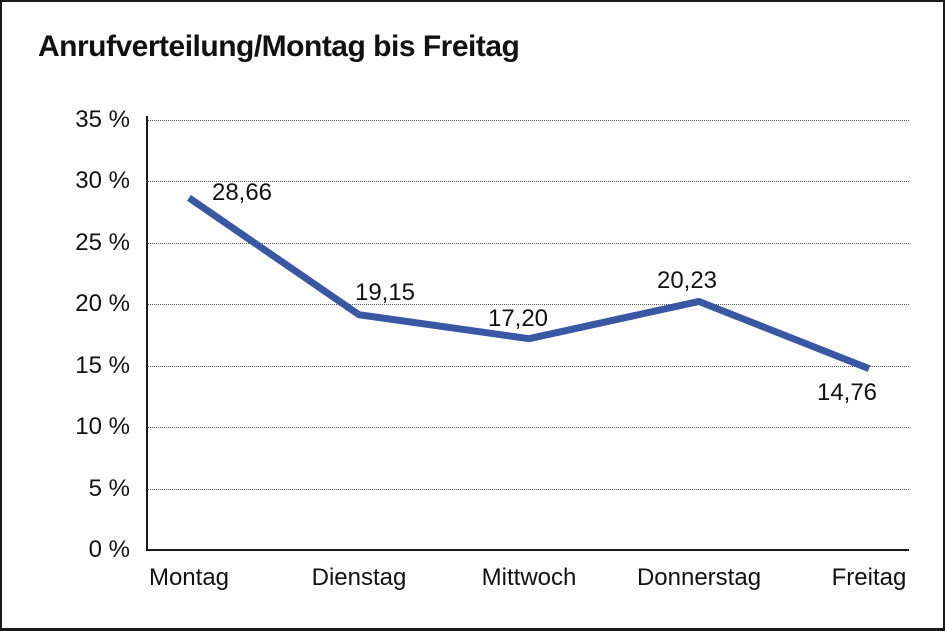 Image resolution: width=945 pixels, height=631 pixels. What do you see at coordinates (102, 427) in the screenshot?
I see `y-tick-label: 10 %` at bounding box center [102, 427].